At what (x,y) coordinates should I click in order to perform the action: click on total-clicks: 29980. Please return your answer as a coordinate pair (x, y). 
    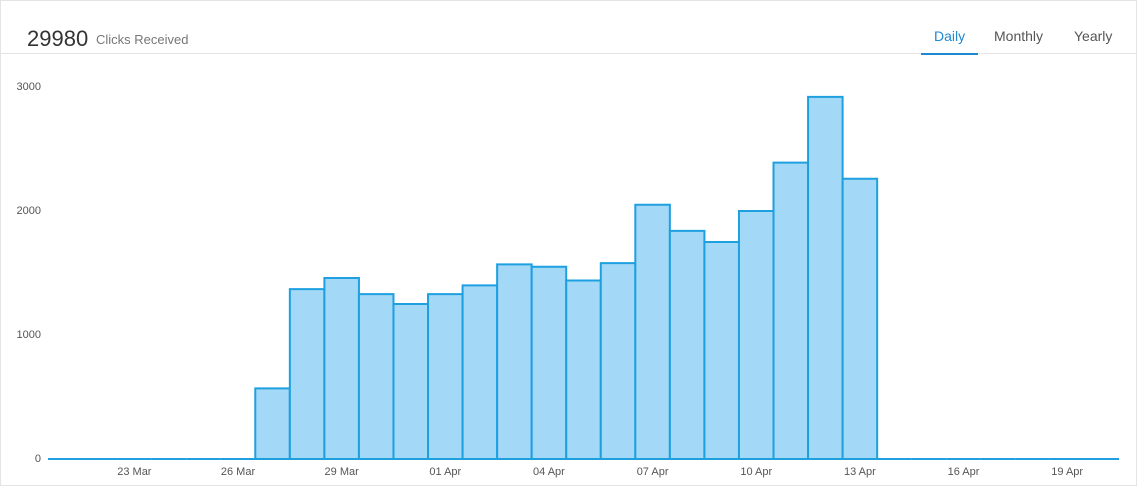
    Looking at the image, I should click on (58, 38).